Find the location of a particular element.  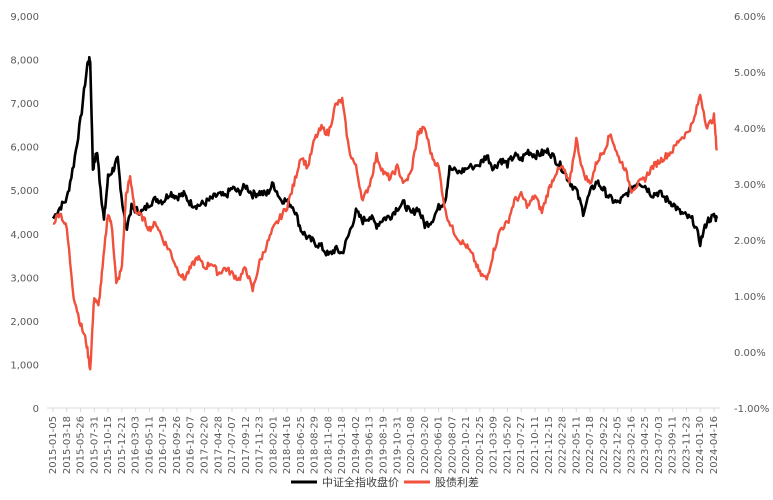

x-tick-label: 2019-10-31 is located at coordinates (397, 445).